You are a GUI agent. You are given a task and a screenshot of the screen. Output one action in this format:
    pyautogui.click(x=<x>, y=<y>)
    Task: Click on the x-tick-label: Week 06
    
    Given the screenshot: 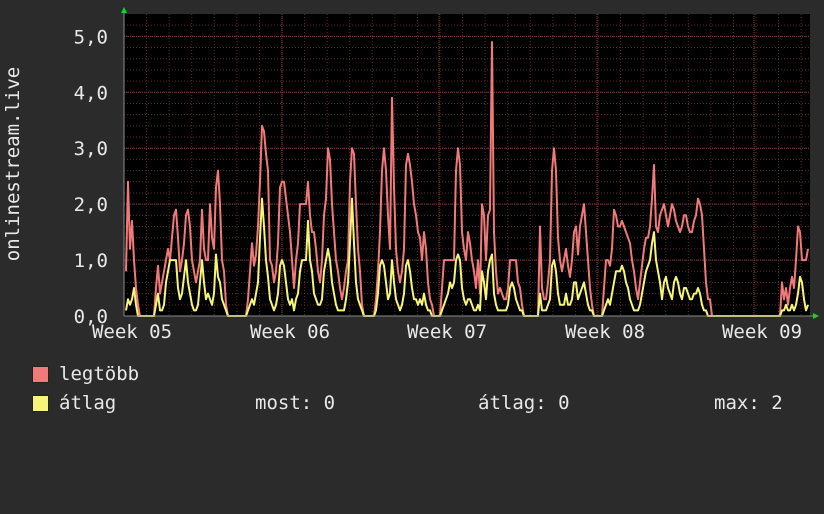 What is the action you would take?
    pyautogui.click(x=290, y=332)
    